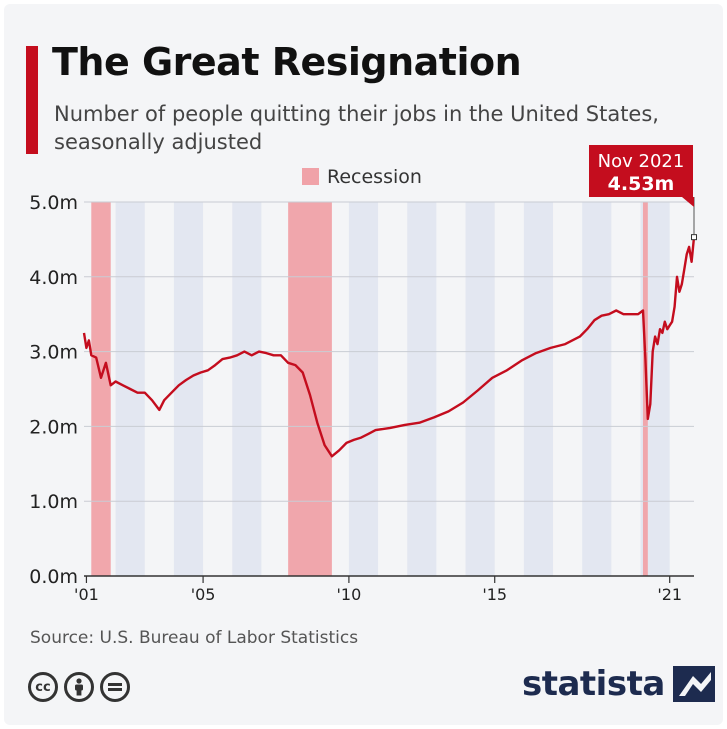 This screenshot has height=729, width=727. What do you see at coordinates (194, 638) in the screenshot?
I see `source-note: Source: U.S. Bureau of Labor Statistics` at bounding box center [194, 638].